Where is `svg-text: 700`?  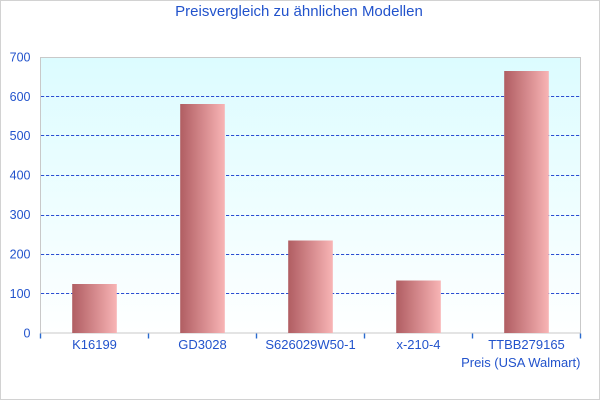 svg-text: 700 is located at coordinates (20, 57).